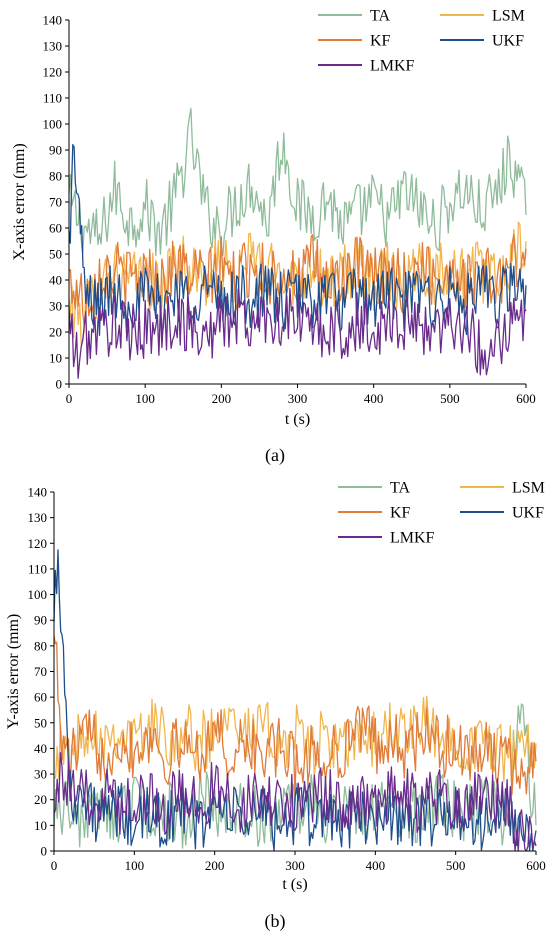 Image resolution: width=550 pixels, height=936 pixels. What do you see at coordinates (297, 182) in the screenshot?
I see `series-line-ta` at bounding box center [297, 182].